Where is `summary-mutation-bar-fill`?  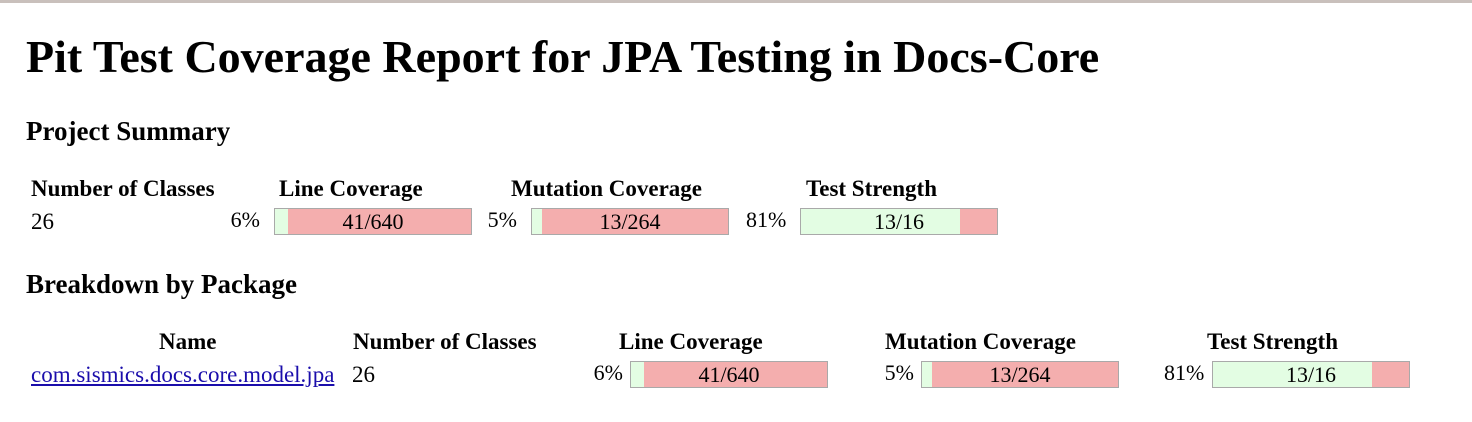
summary-mutation-bar-fill is located at coordinates (537, 221).